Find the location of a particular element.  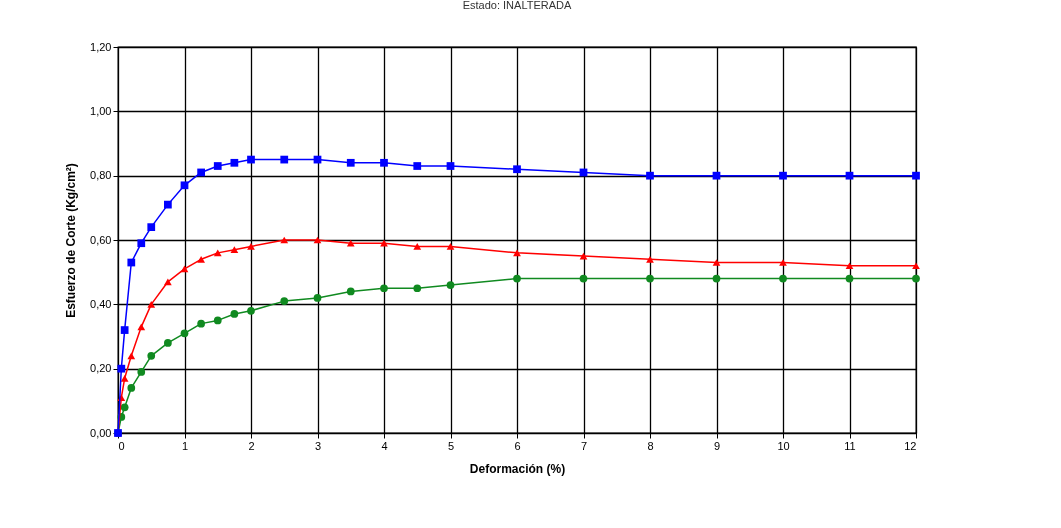

y-tick-label: 0,60 is located at coordinates (101, 239).